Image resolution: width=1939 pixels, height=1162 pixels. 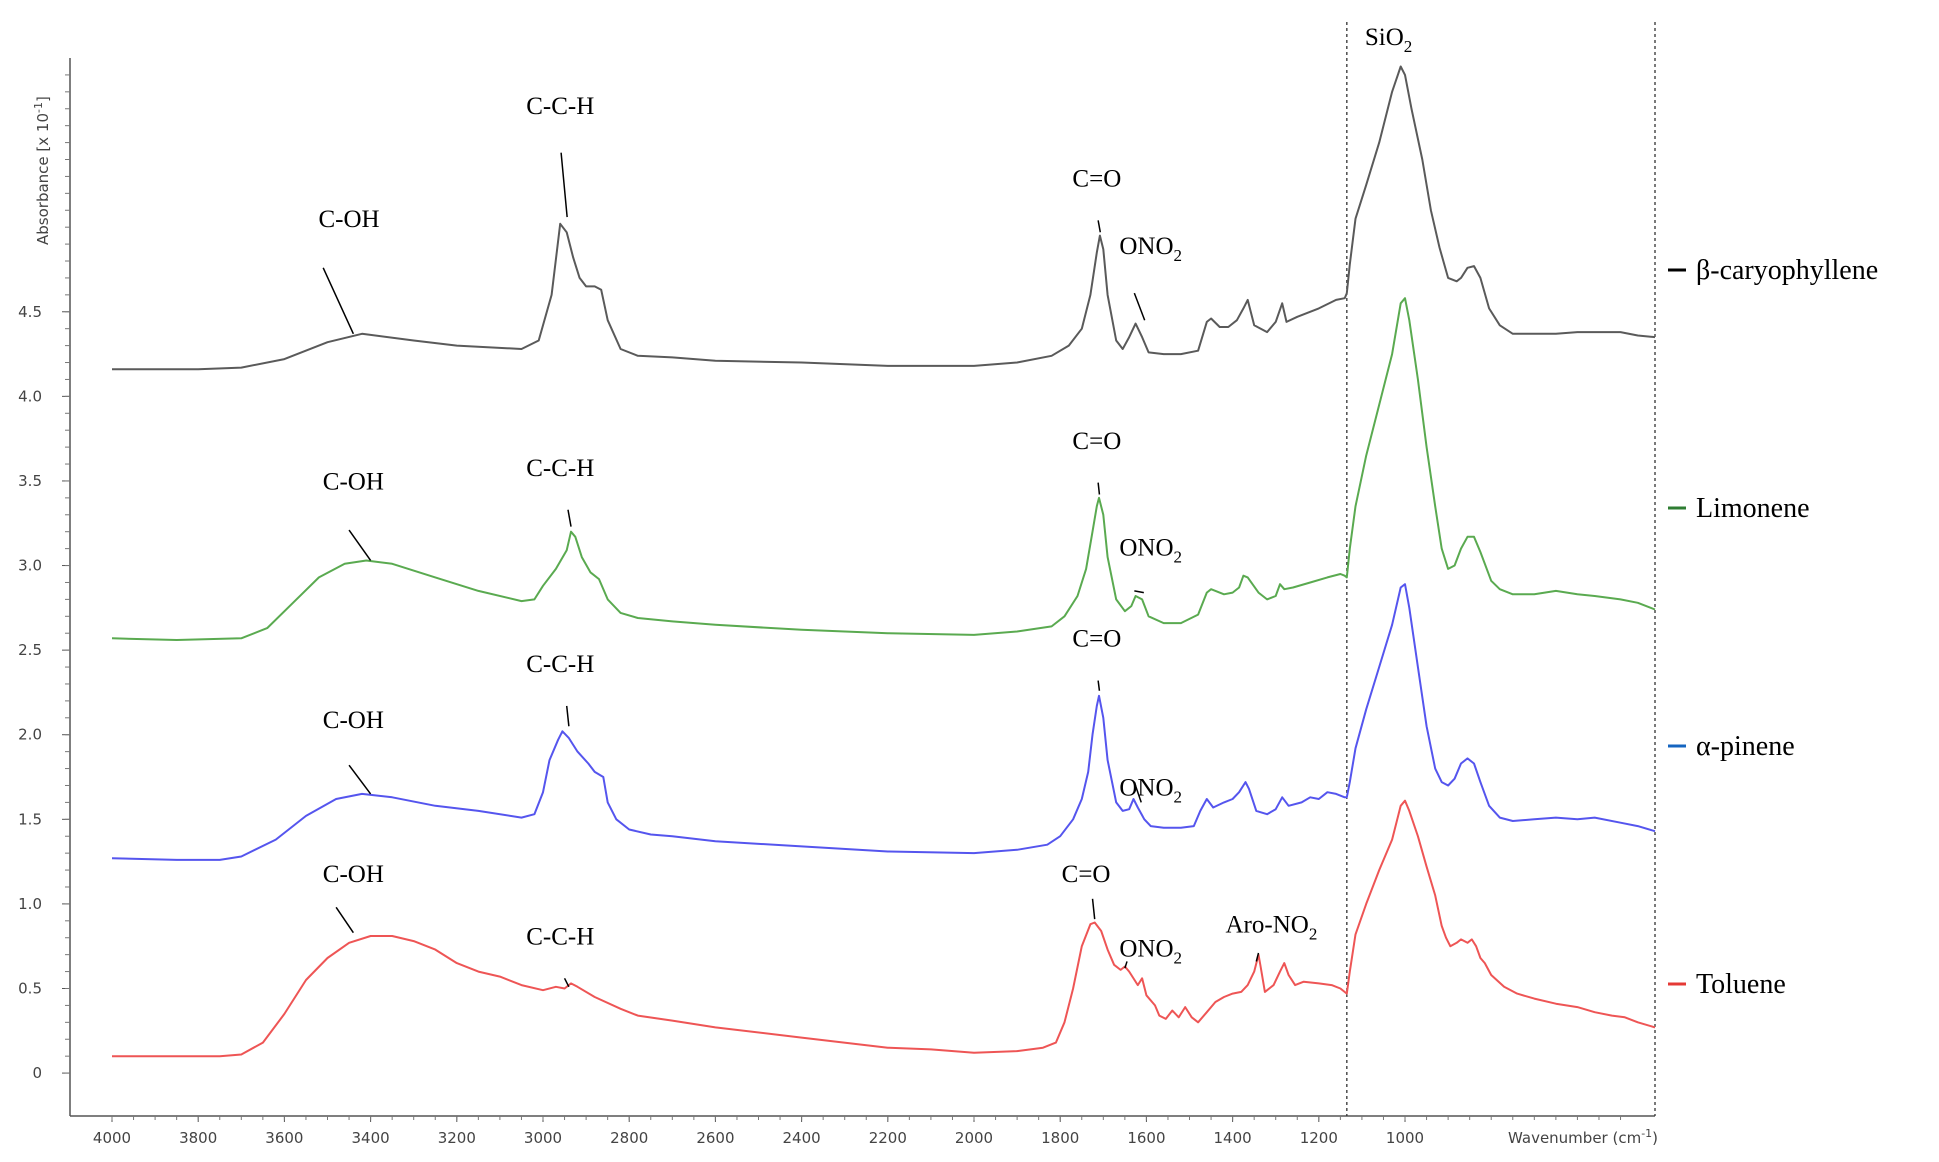 I want to click on y-tick-label: 2.0, so click(x=30, y=735).